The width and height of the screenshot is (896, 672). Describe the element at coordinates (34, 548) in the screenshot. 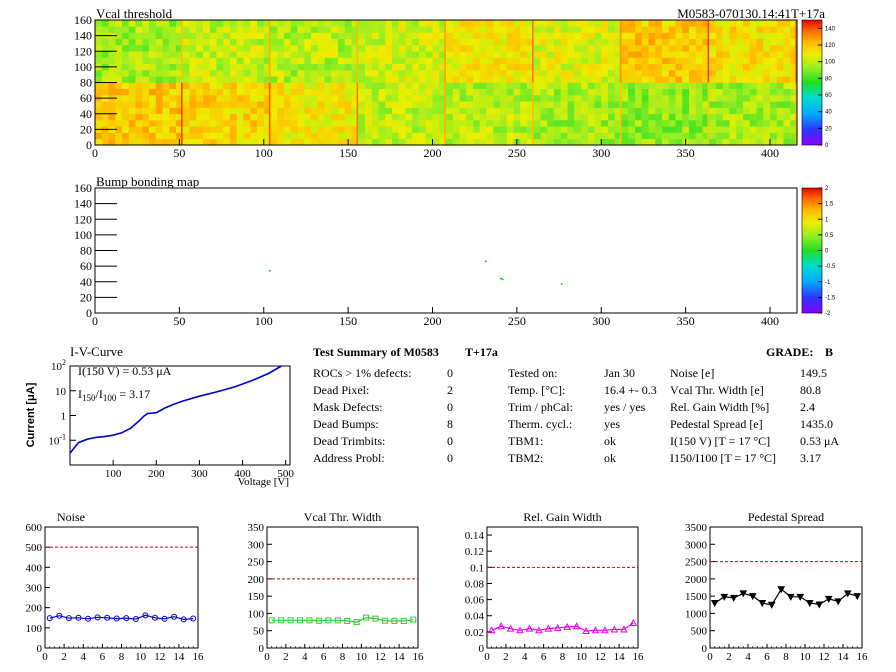

I see `noise-ytick-label: 500` at that location.